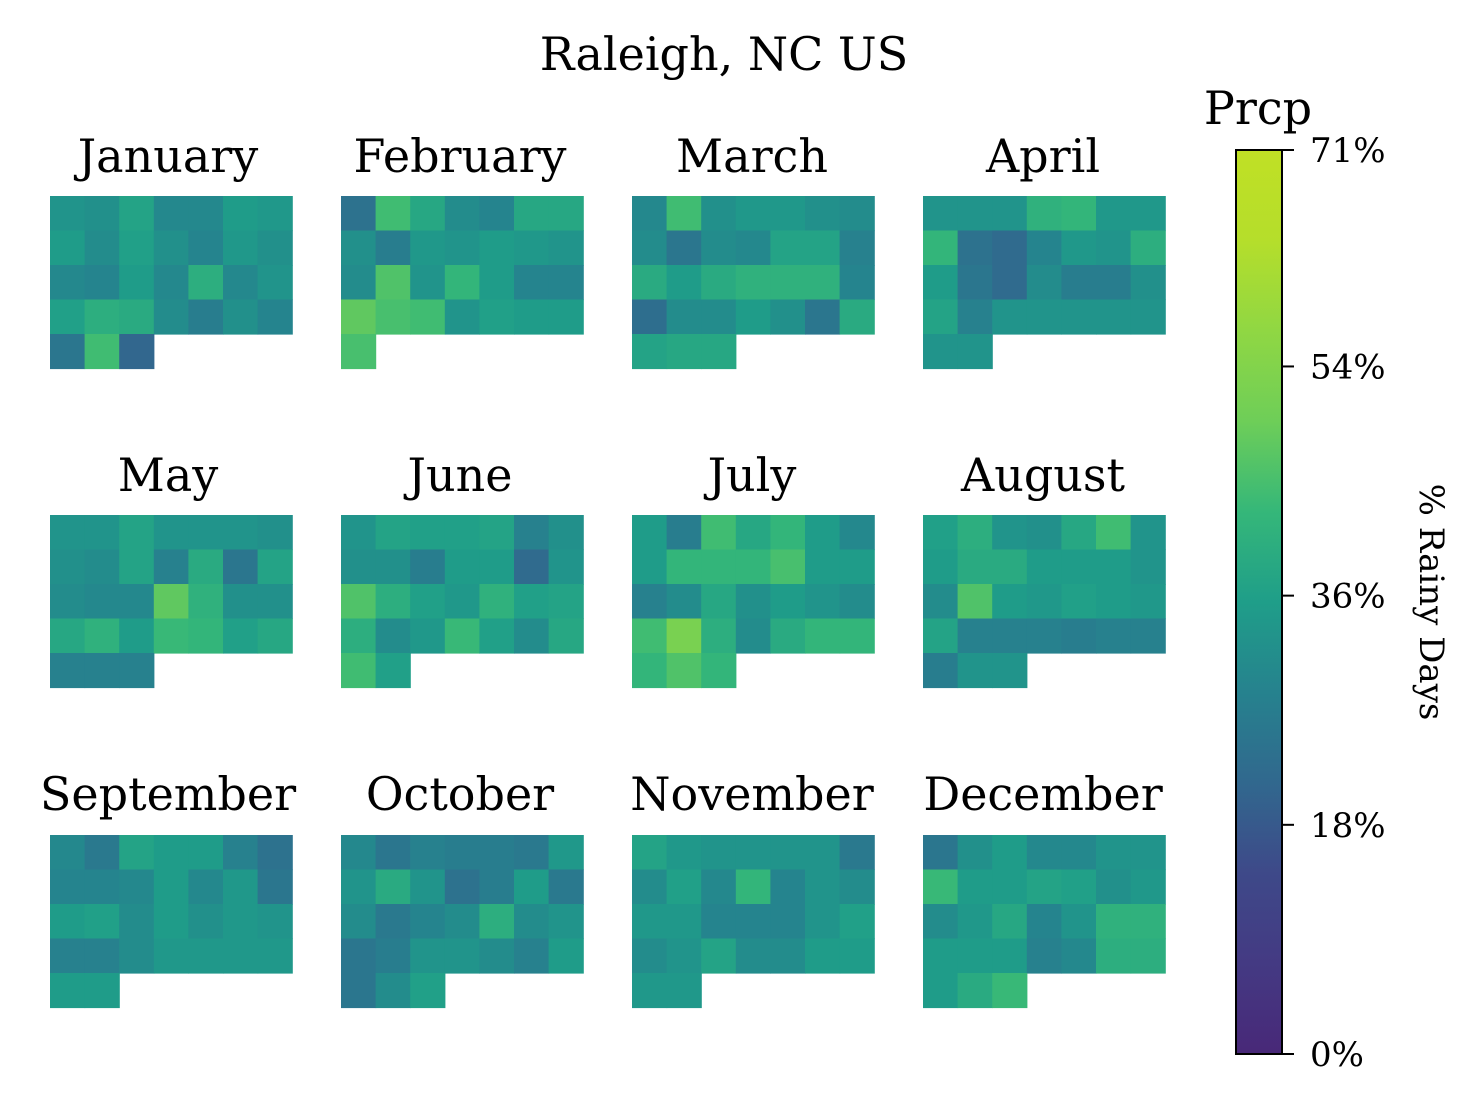 The image size is (1482, 1113). What do you see at coordinates (1431, 602) in the screenshot?
I see `colorbar-label: % Rainy Days` at bounding box center [1431, 602].